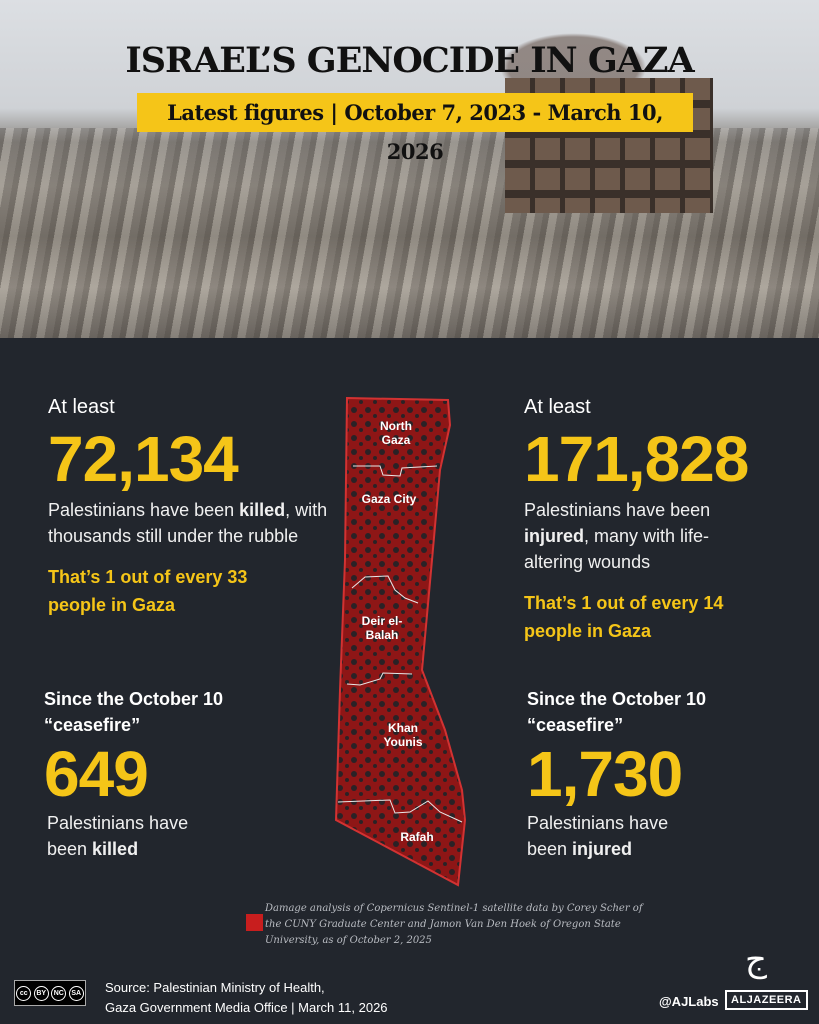 This screenshot has height=1024, width=819. I want to click on map-label-khan-younis: Khan Younis, so click(403, 735).